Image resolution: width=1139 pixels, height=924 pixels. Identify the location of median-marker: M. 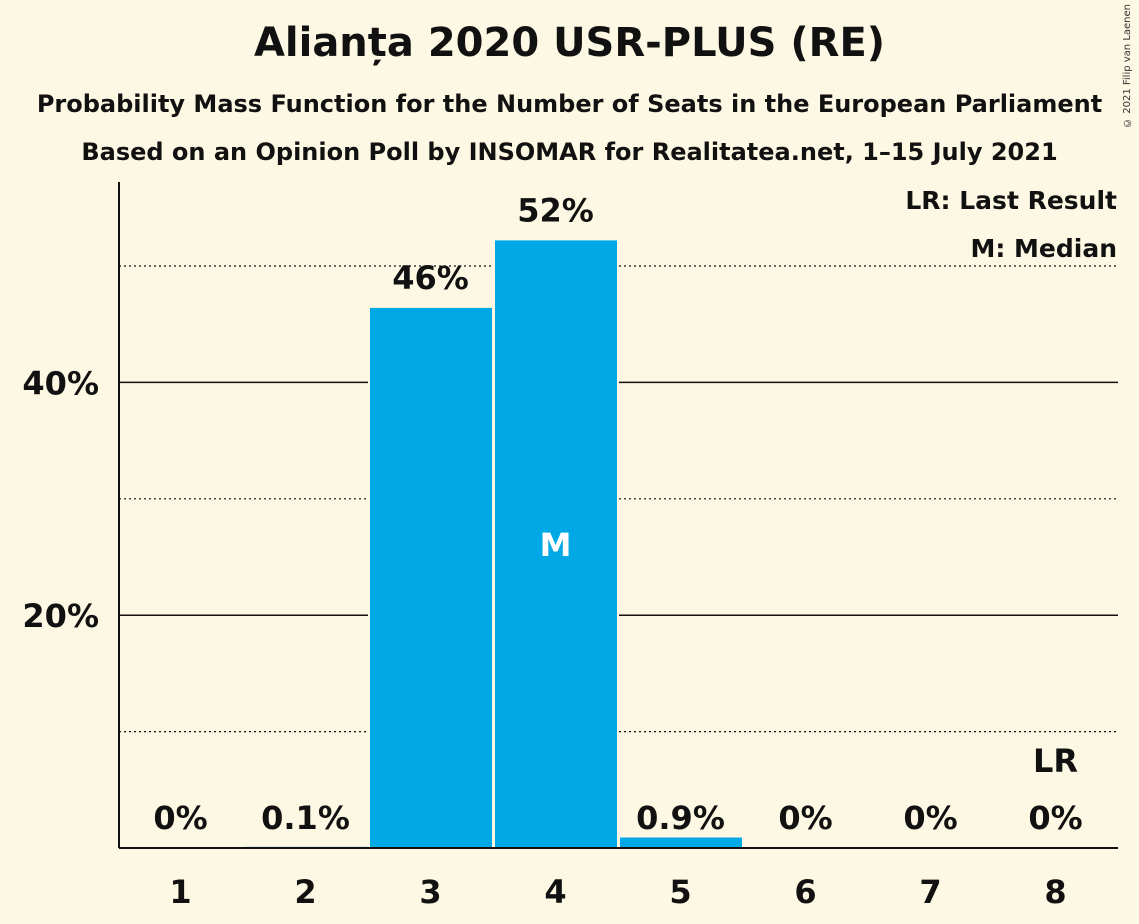
(556, 545).